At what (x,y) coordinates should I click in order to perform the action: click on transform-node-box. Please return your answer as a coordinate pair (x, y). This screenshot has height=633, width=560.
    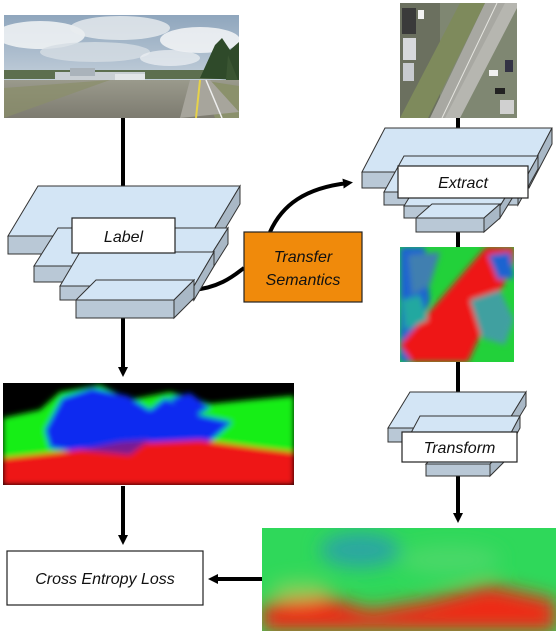
    Looking at the image, I should click on (459, 447).